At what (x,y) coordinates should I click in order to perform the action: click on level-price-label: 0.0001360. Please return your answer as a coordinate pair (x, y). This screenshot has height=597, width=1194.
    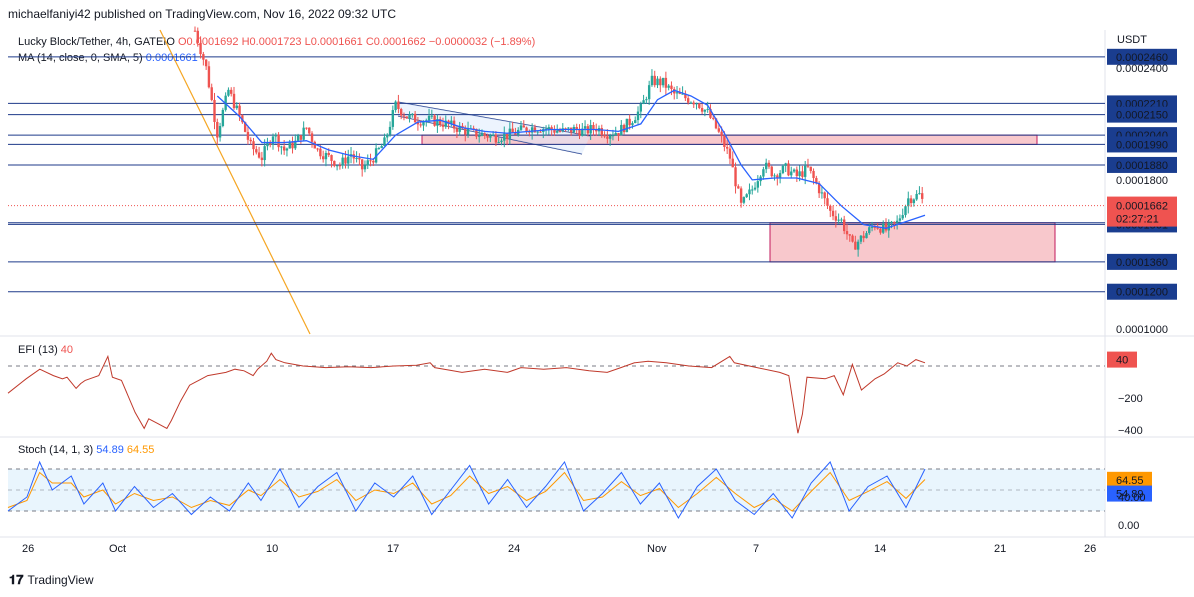
    Looking at the image, I should click on (1142, 263).